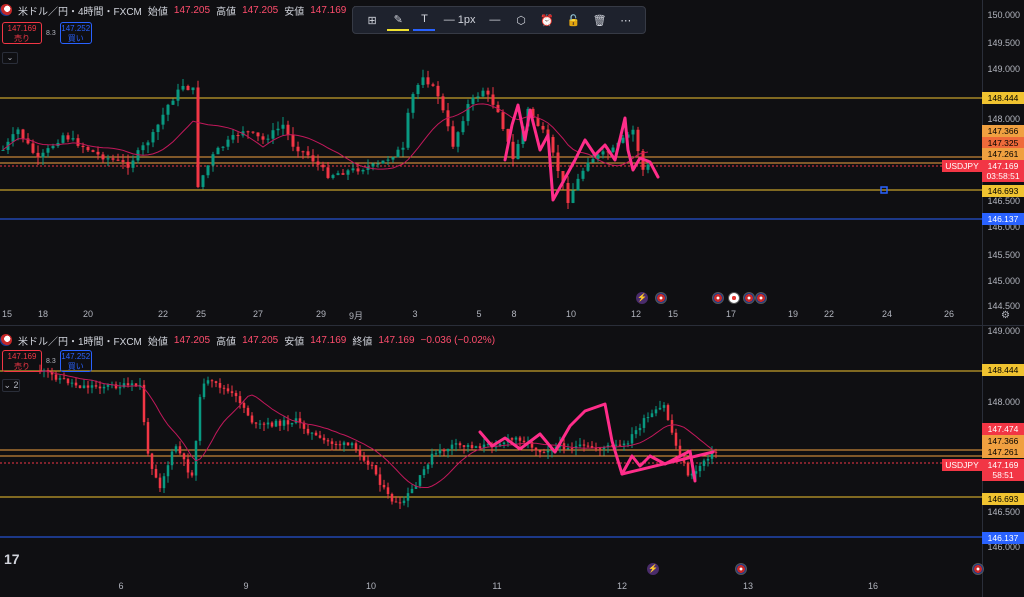 This screenshot has height=597, width=1024. Describe the element at coordinates (398, 20) in the screenshot. I see `brush-icon: ✎` at that location.